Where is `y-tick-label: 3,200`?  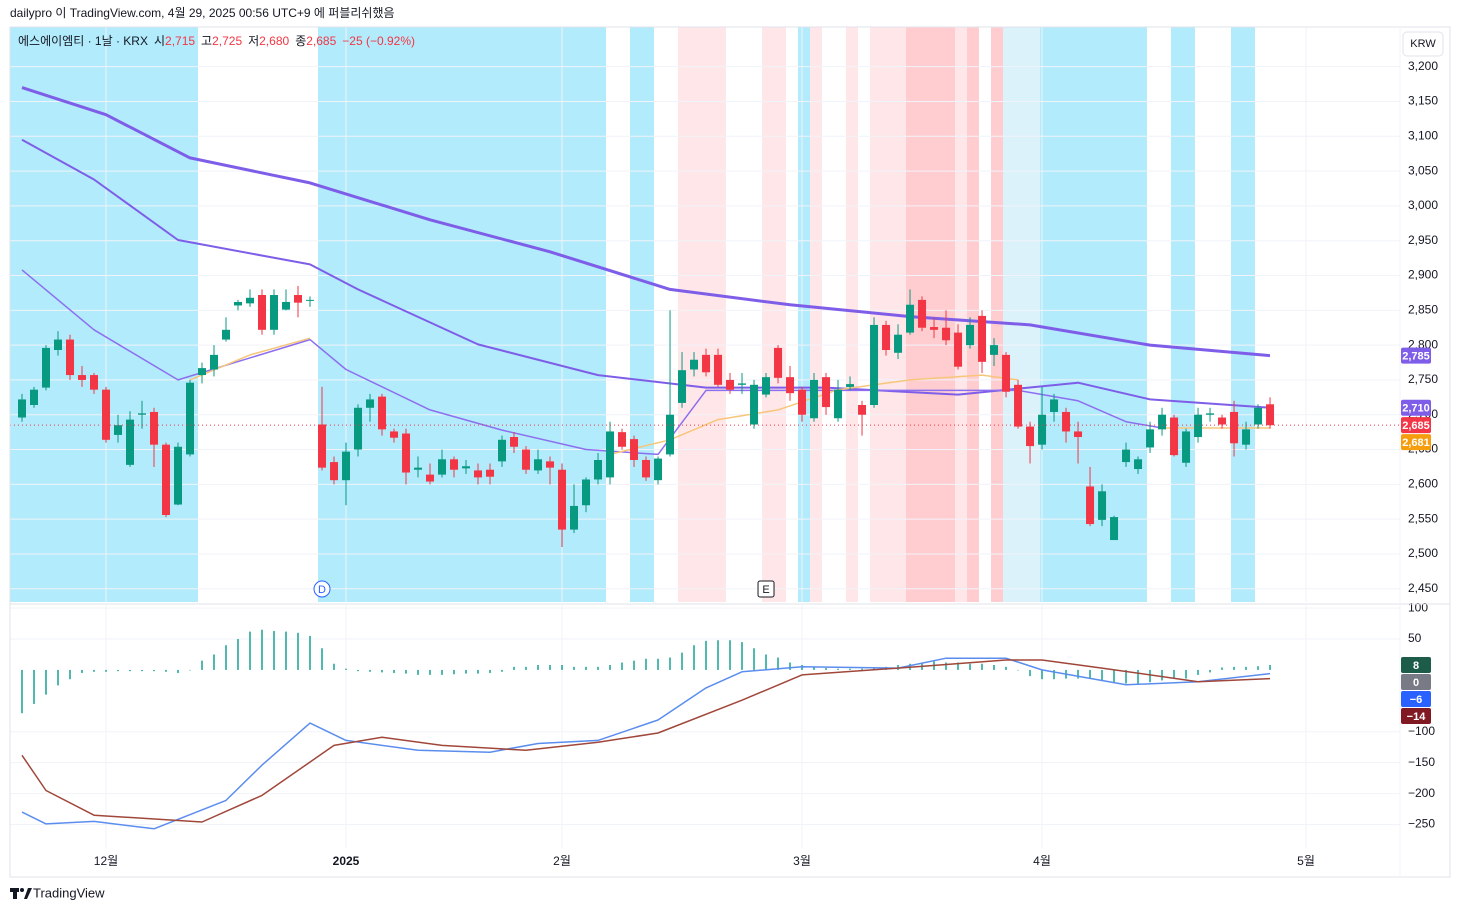 y-tick-label: 3,200 is located at coordinates (1423, 66).